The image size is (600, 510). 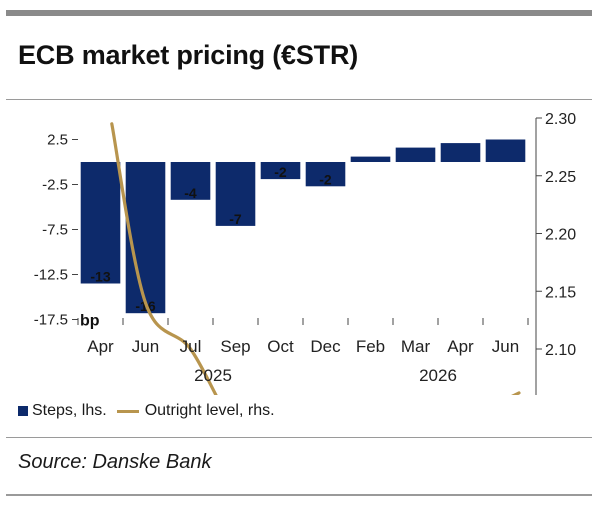 I want to click on left-tick-label-3: -12.5, so click(x=51, y=275).